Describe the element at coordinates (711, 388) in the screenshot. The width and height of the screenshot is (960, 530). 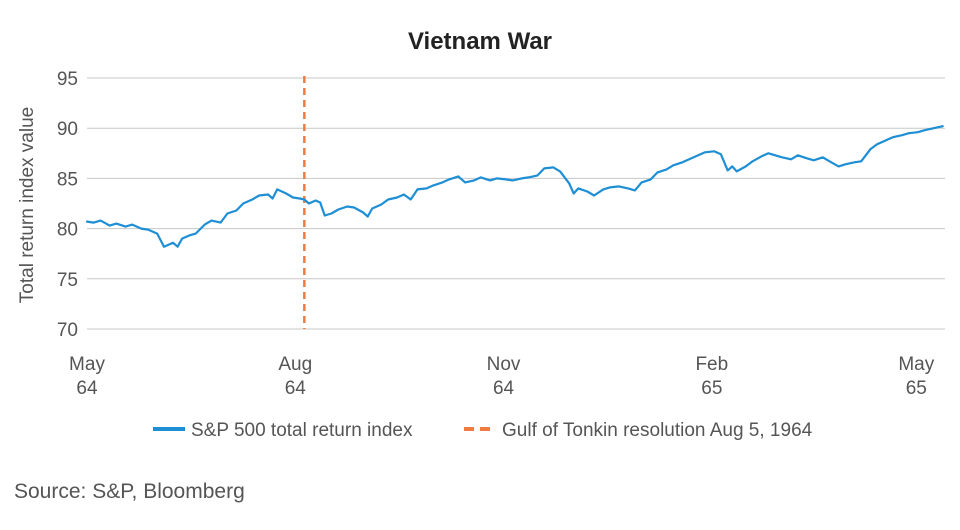
I see `x-tick-label-3-year: 65` at that location.